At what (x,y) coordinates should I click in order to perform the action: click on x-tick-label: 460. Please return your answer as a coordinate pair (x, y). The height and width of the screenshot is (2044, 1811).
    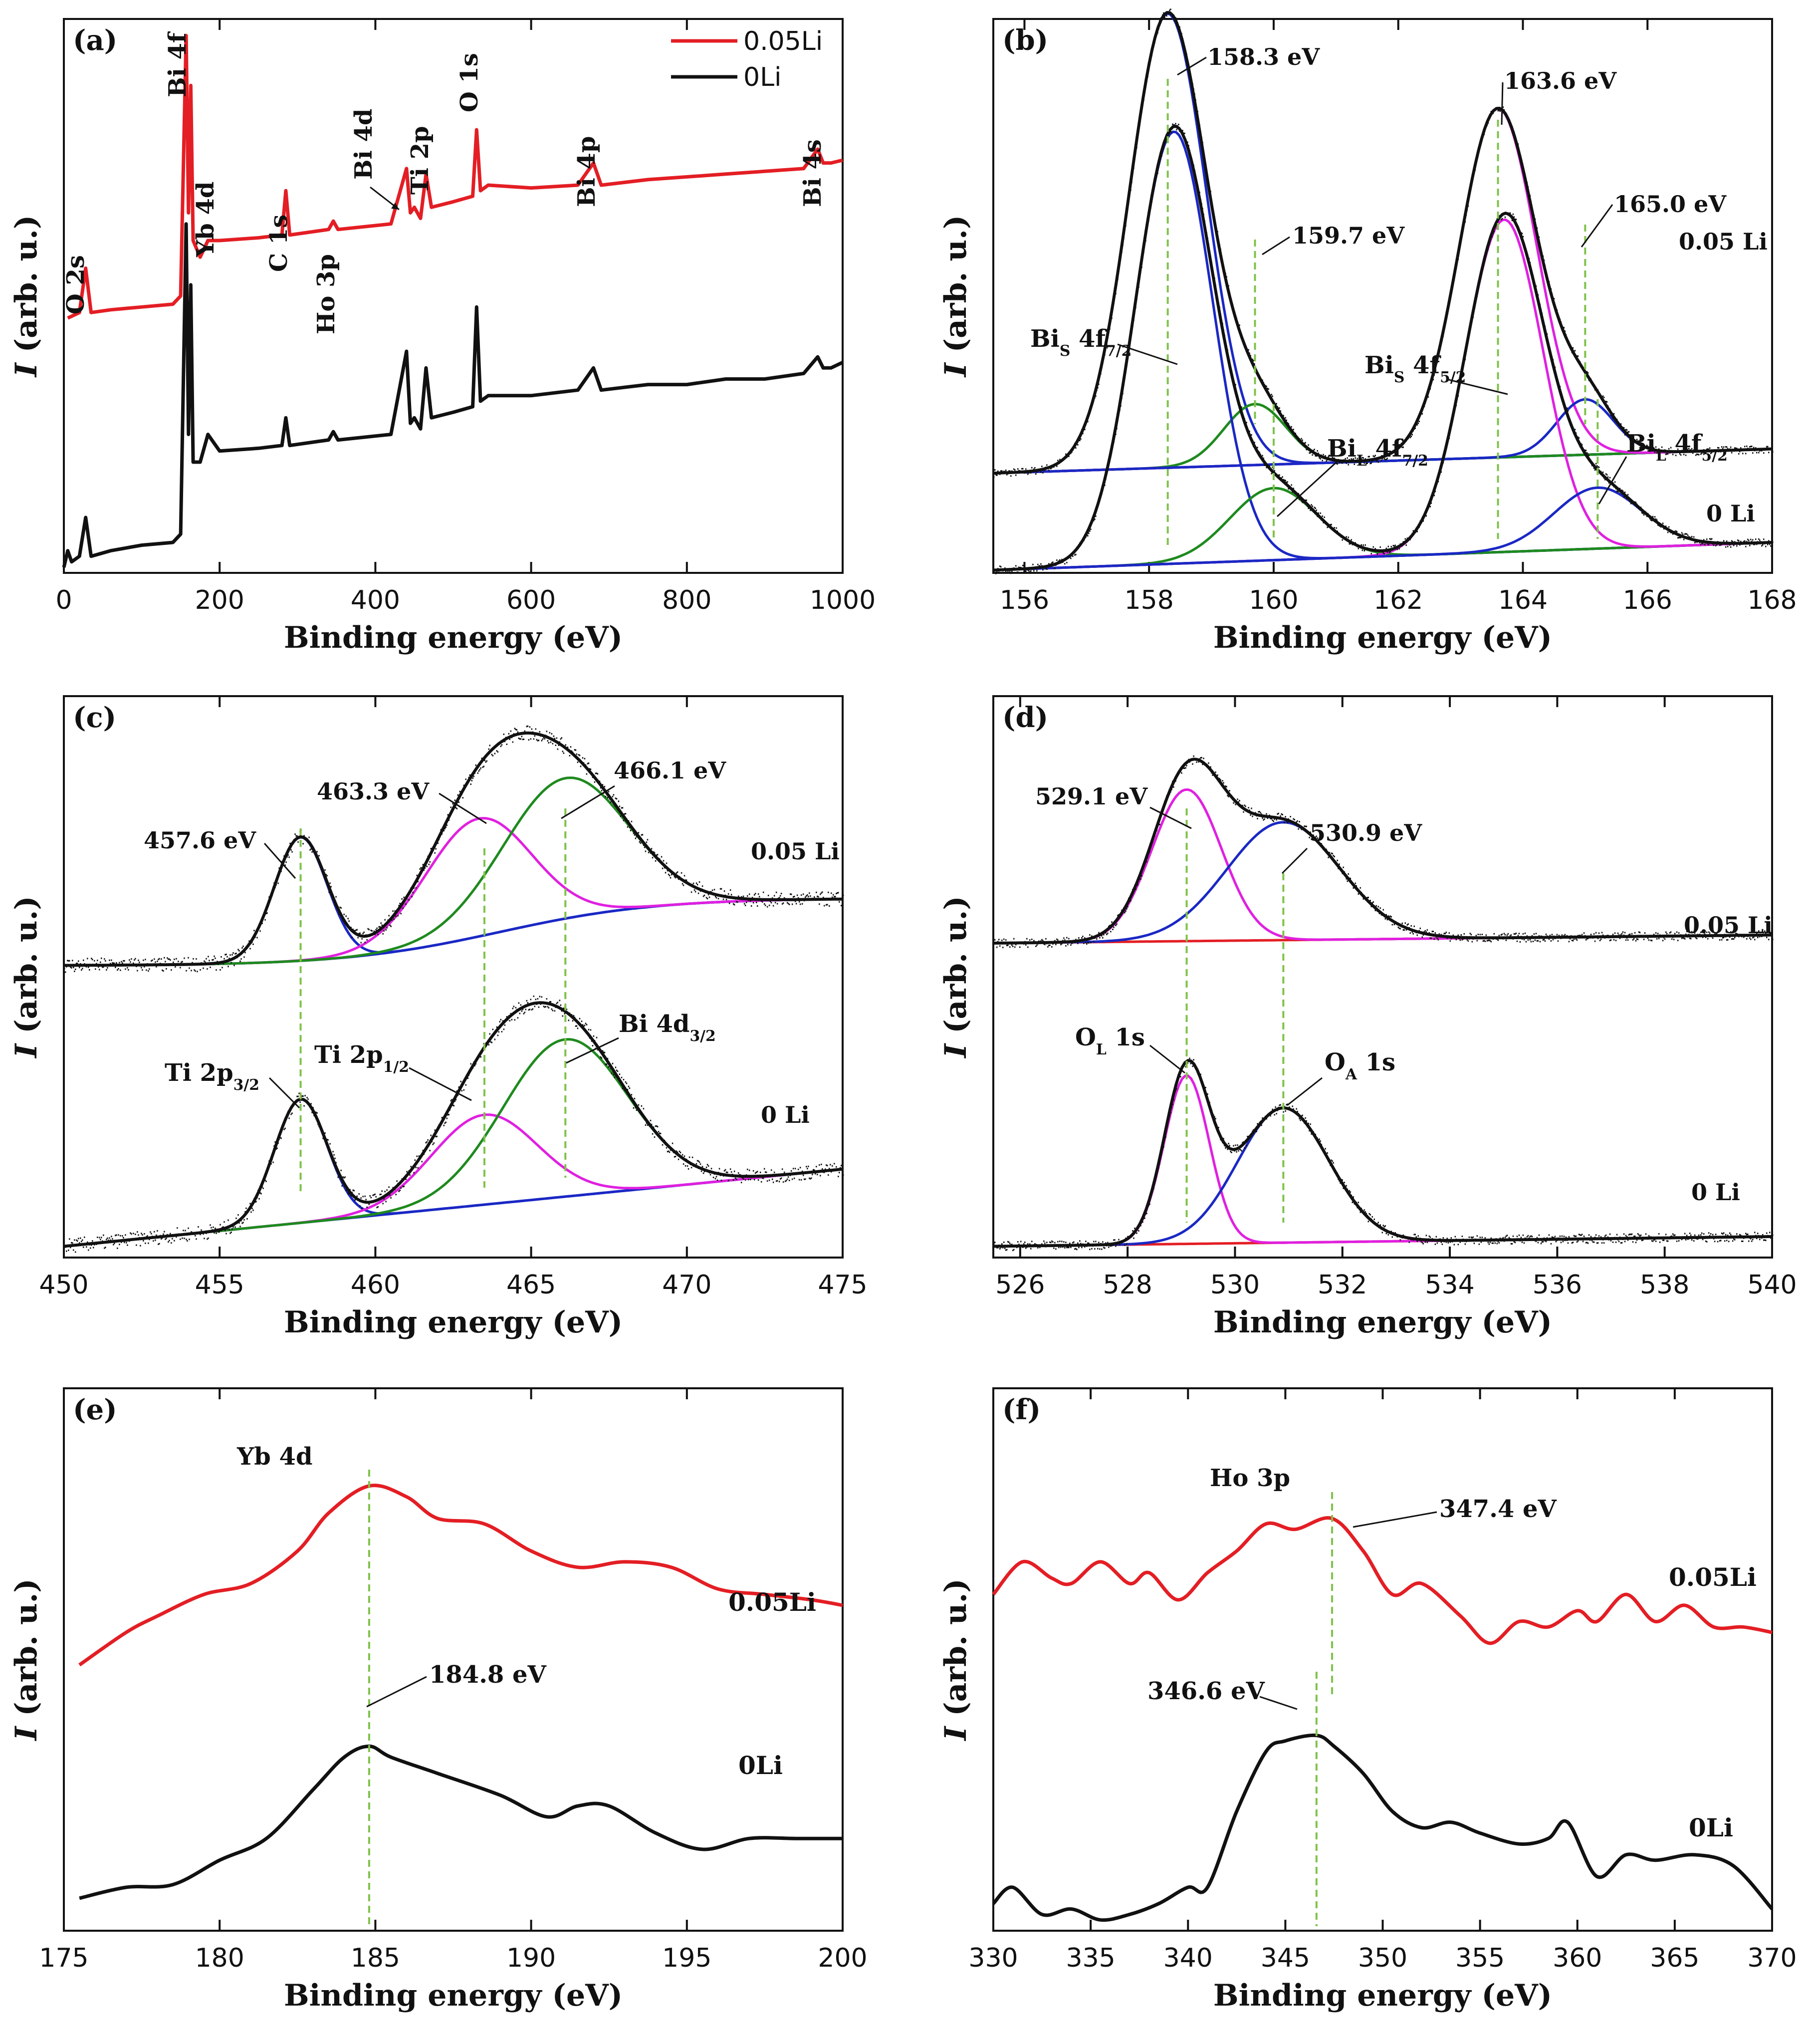
    Looking at the image, I should click on (375, 1285).